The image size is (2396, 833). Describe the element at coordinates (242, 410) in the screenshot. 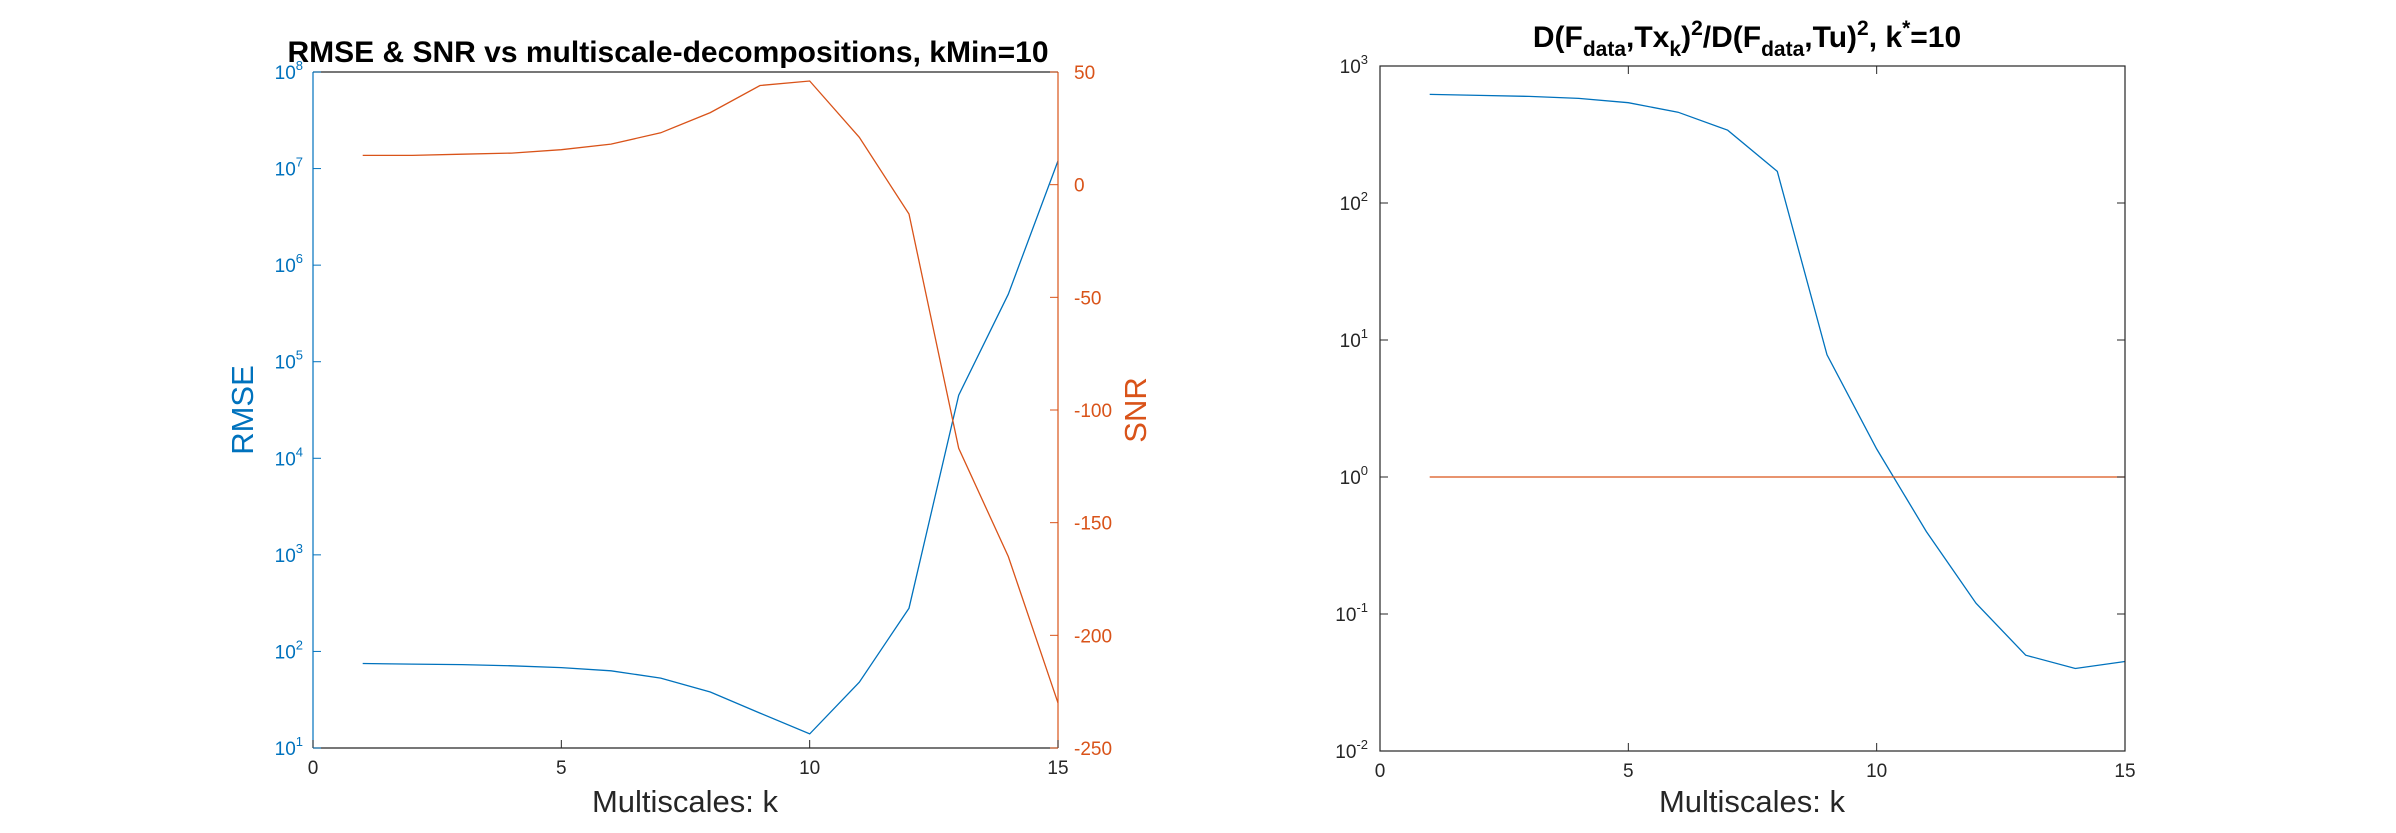

I see `chart-left-y-axis-label-left: RMSE` at that location.